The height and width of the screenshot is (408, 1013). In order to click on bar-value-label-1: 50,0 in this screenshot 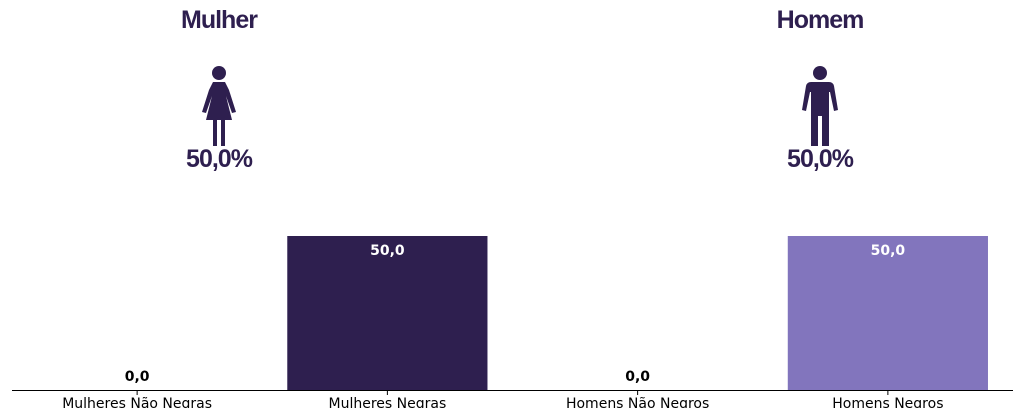, I will do `click(387, 251)`.